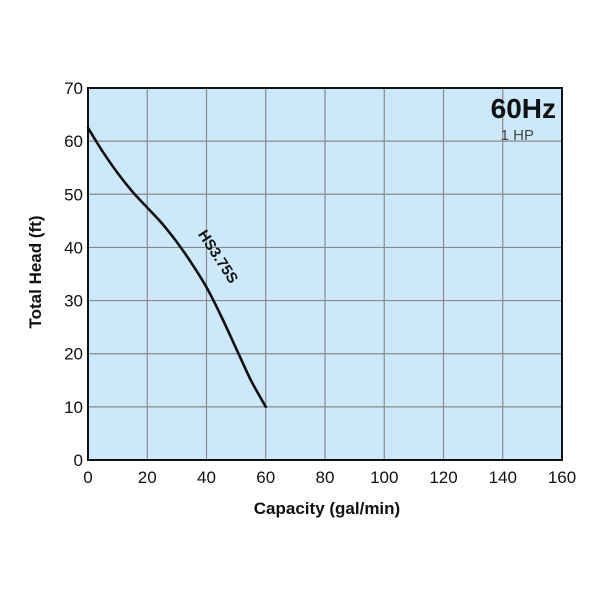 The width and height of the screenshot is (594, 594). What do you see at coordinates (73, 354) in the screenshot?
I see `y-tick-label: 20` at bounding box center [73, 354].